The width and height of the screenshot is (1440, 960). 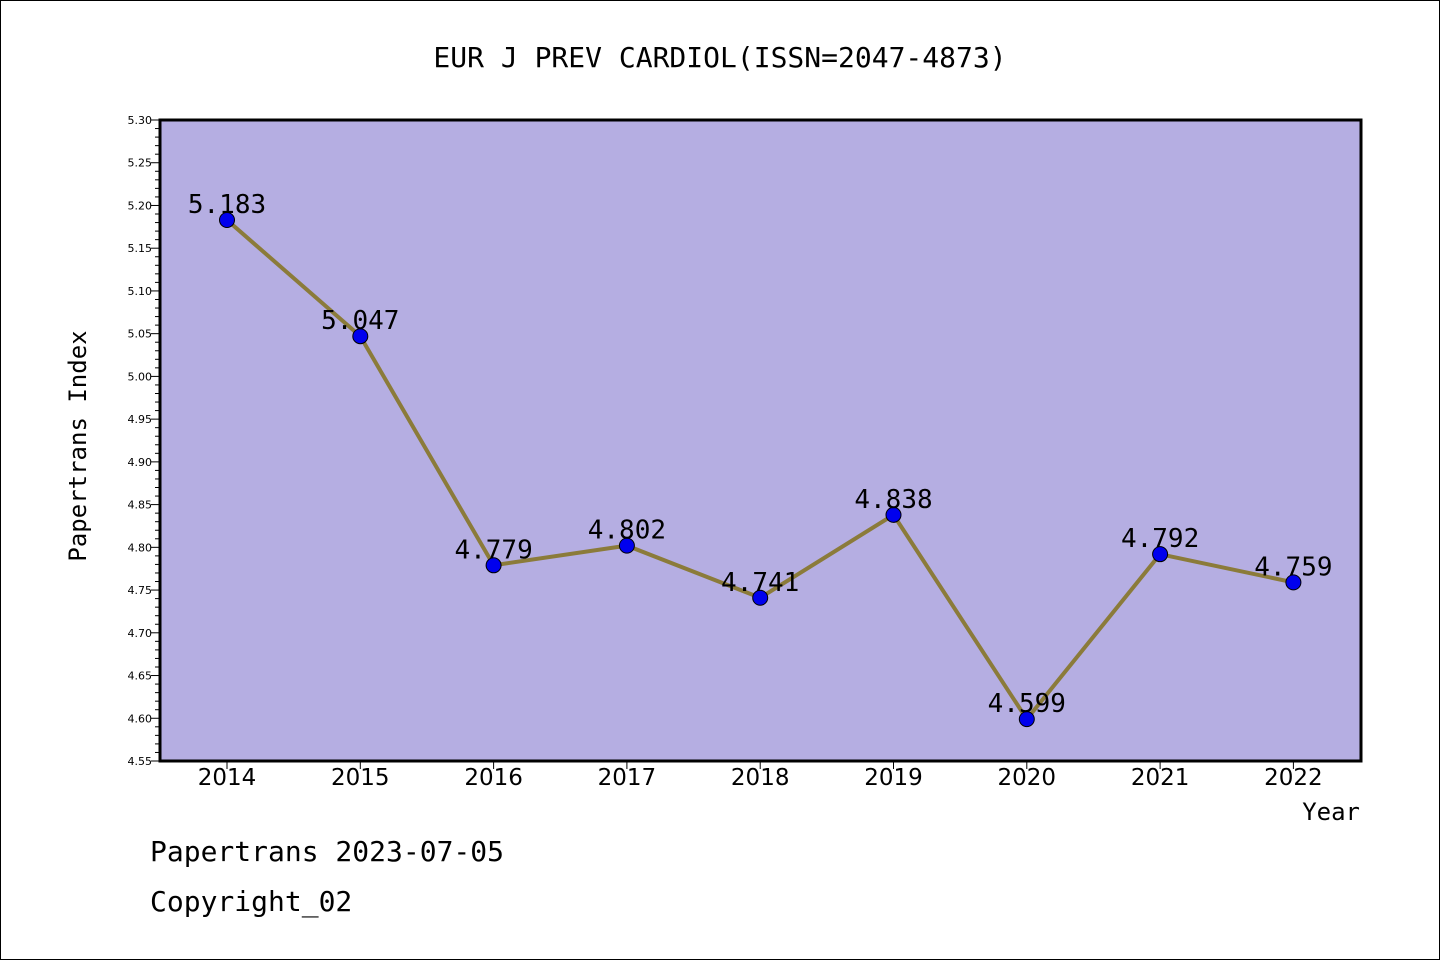 I want to click on y-tick-label: 4.60, so click(x=140, y=718).